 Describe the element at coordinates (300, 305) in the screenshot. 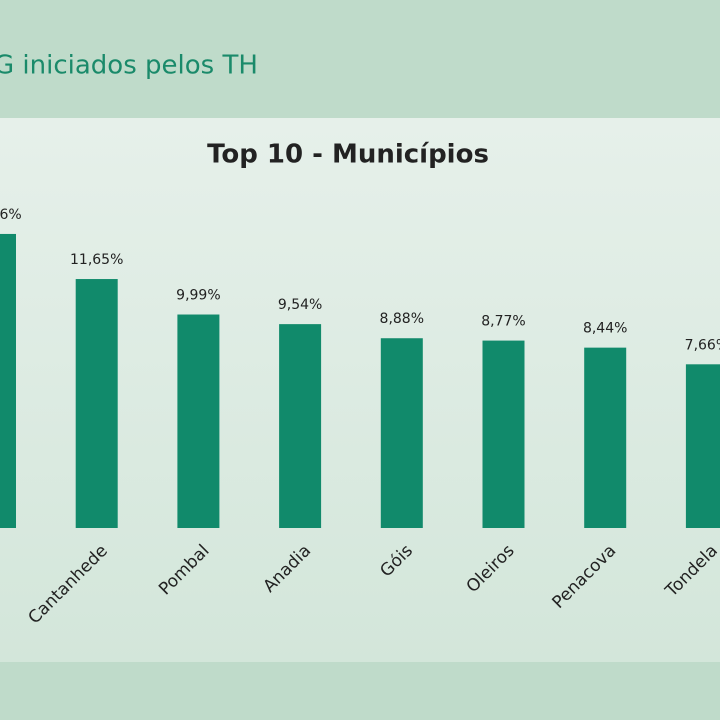

I see `value-label: 9,54%` at that location.